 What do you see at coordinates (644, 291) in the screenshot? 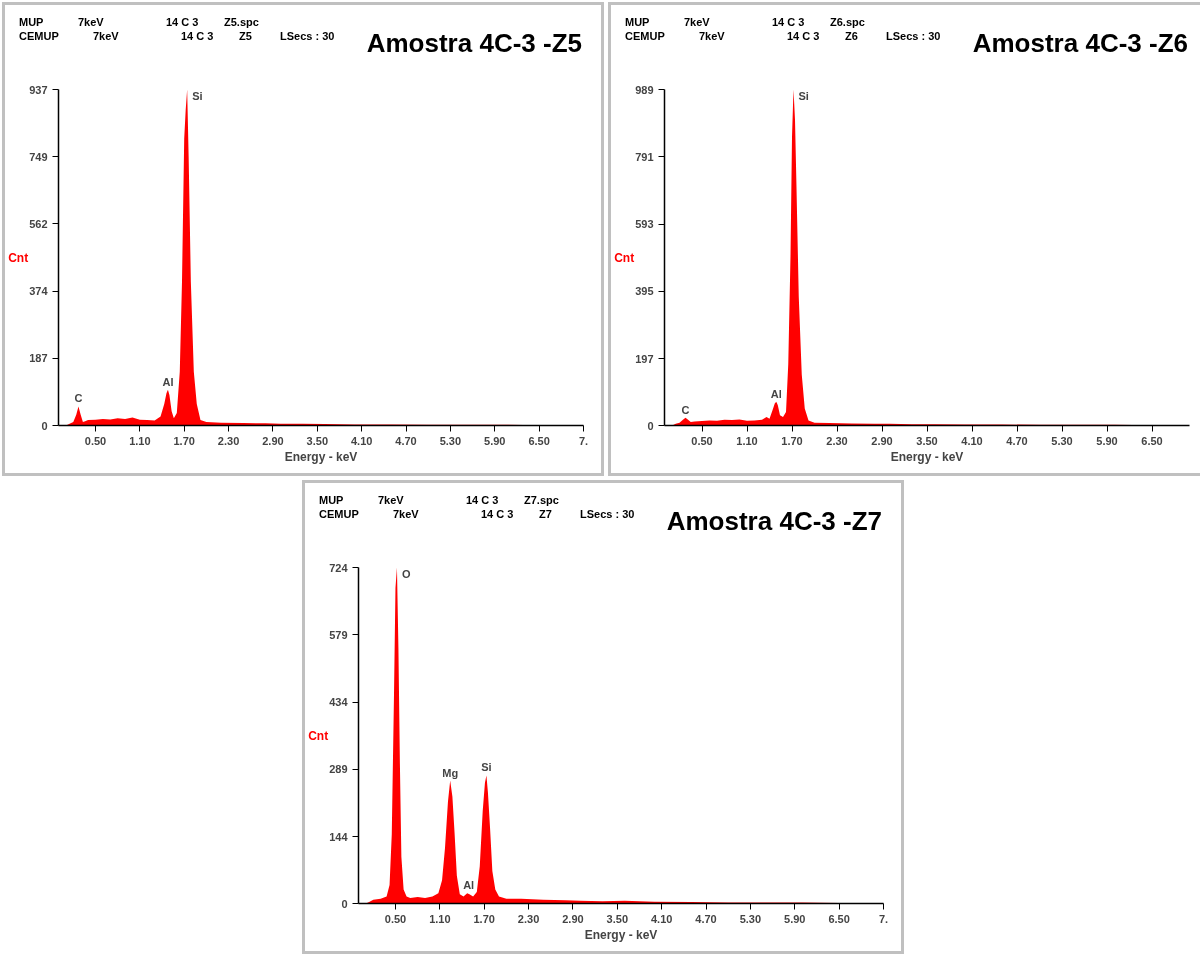
I see `y-tick-label: 395` at bounding box center [644, 291].